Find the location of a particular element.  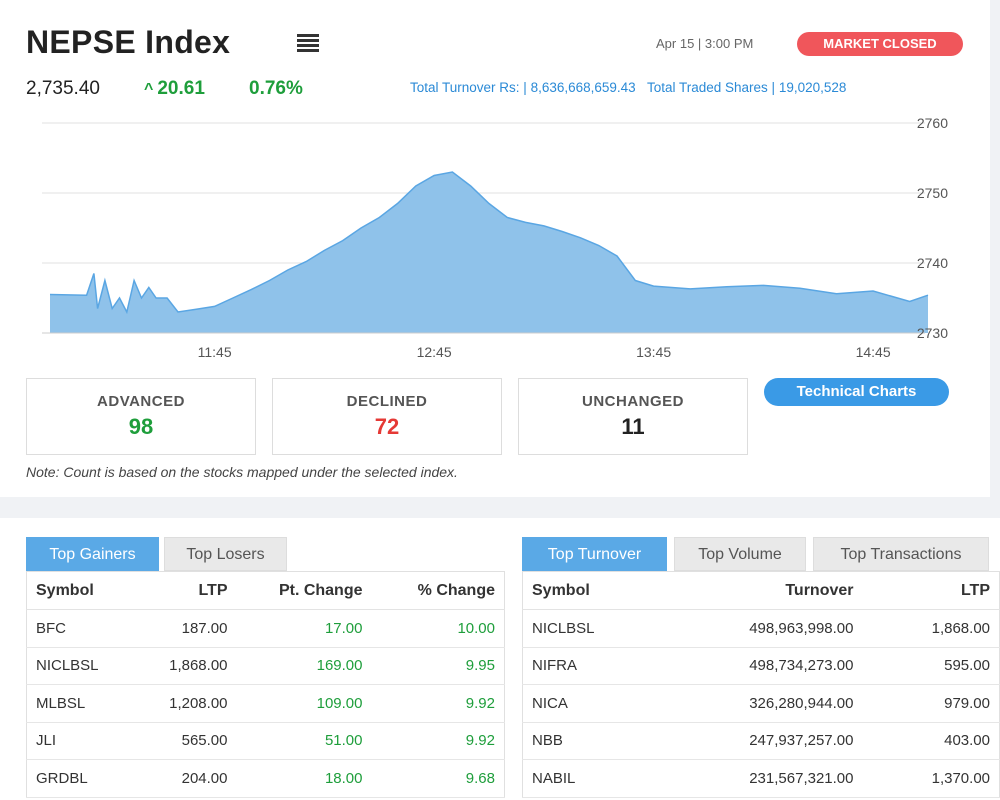

x-tick-label: 14:45 is located at coordinates (873, 352).